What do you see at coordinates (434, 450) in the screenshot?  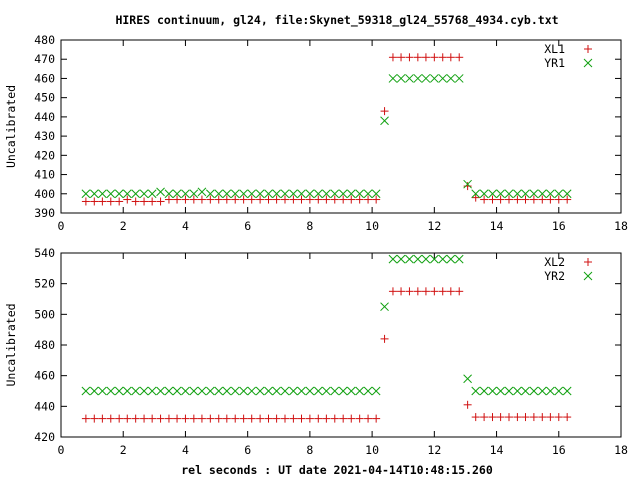 I see `x-tick-label: 12` at bounding box center [434, 450].